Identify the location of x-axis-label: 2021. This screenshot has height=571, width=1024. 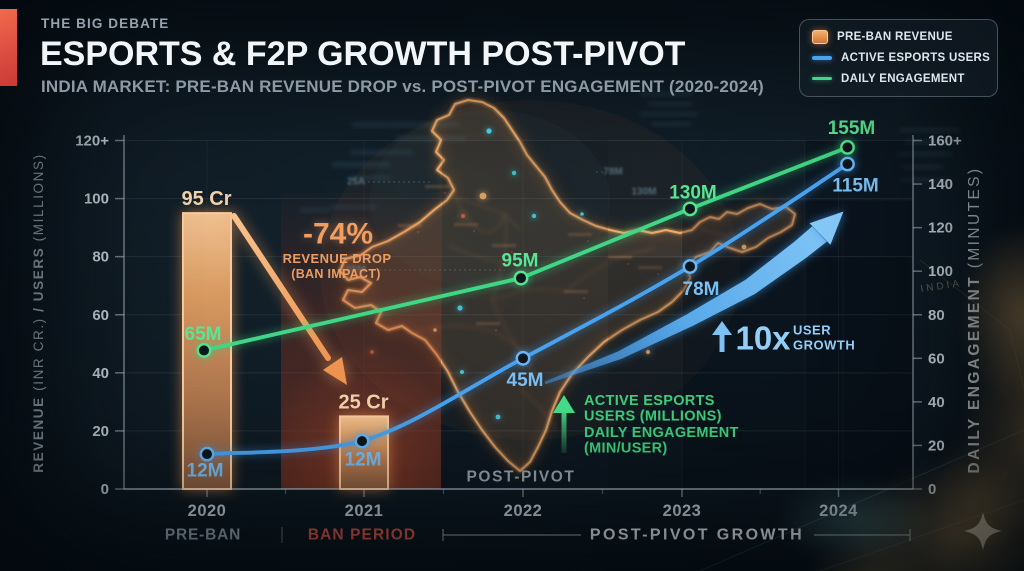
(364, 511).